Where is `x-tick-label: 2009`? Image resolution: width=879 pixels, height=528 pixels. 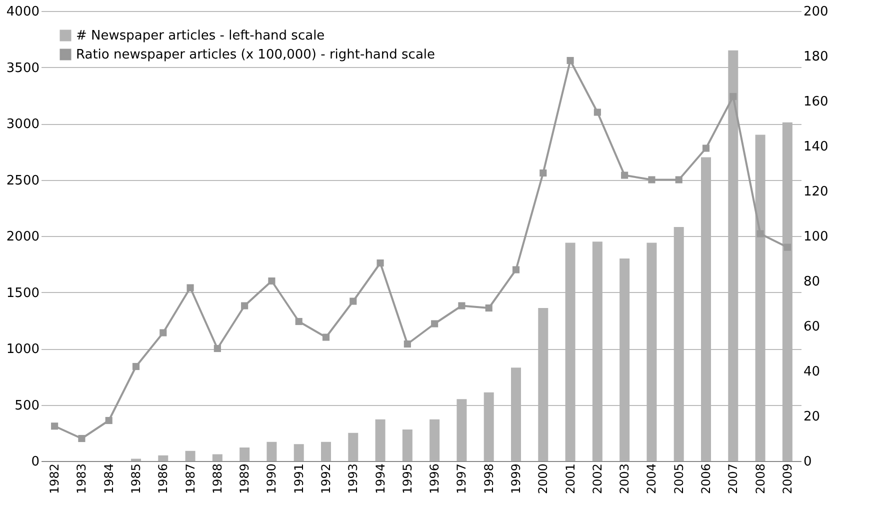
x-tick-label: 2009 is located at coordinates (787, 479).